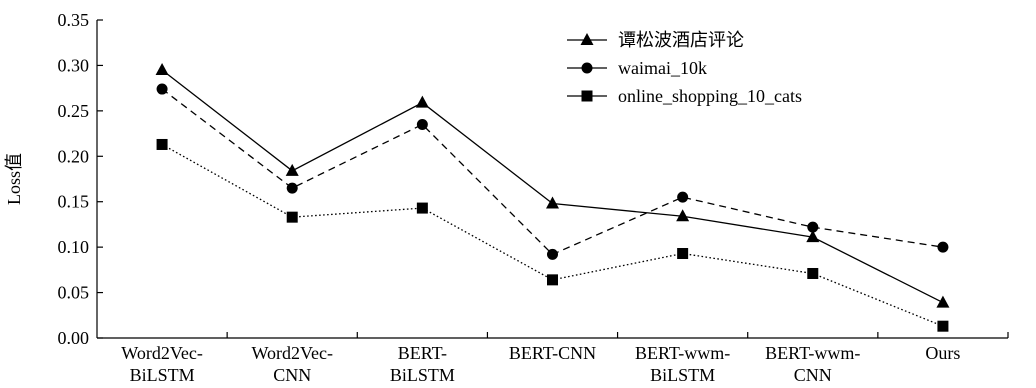 This screenshot has width=1036, height=388. What do you see at coordinates (552, 353) in the screenshot?
I see `x-tick-label: BERT-CNN` at bounding box center [552, 353].